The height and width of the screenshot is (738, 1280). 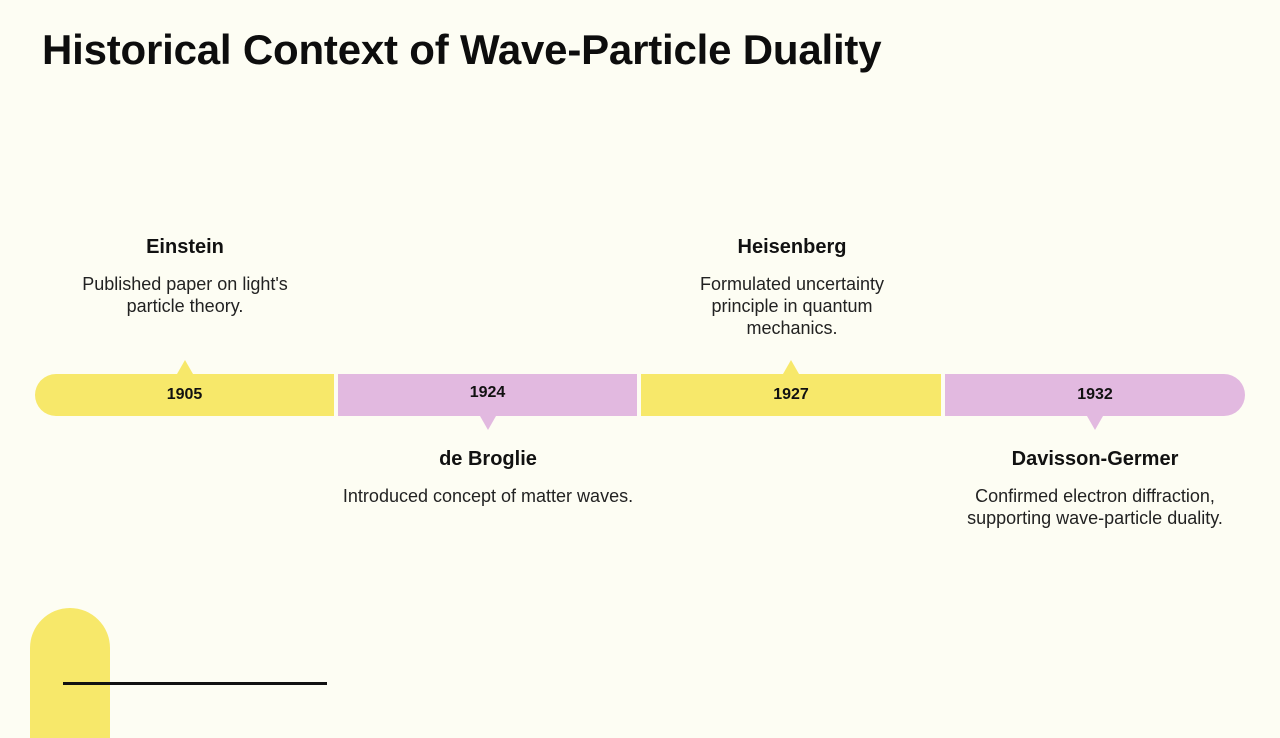 I want to click on event-name: Einstein, so click(x=185, y=247).